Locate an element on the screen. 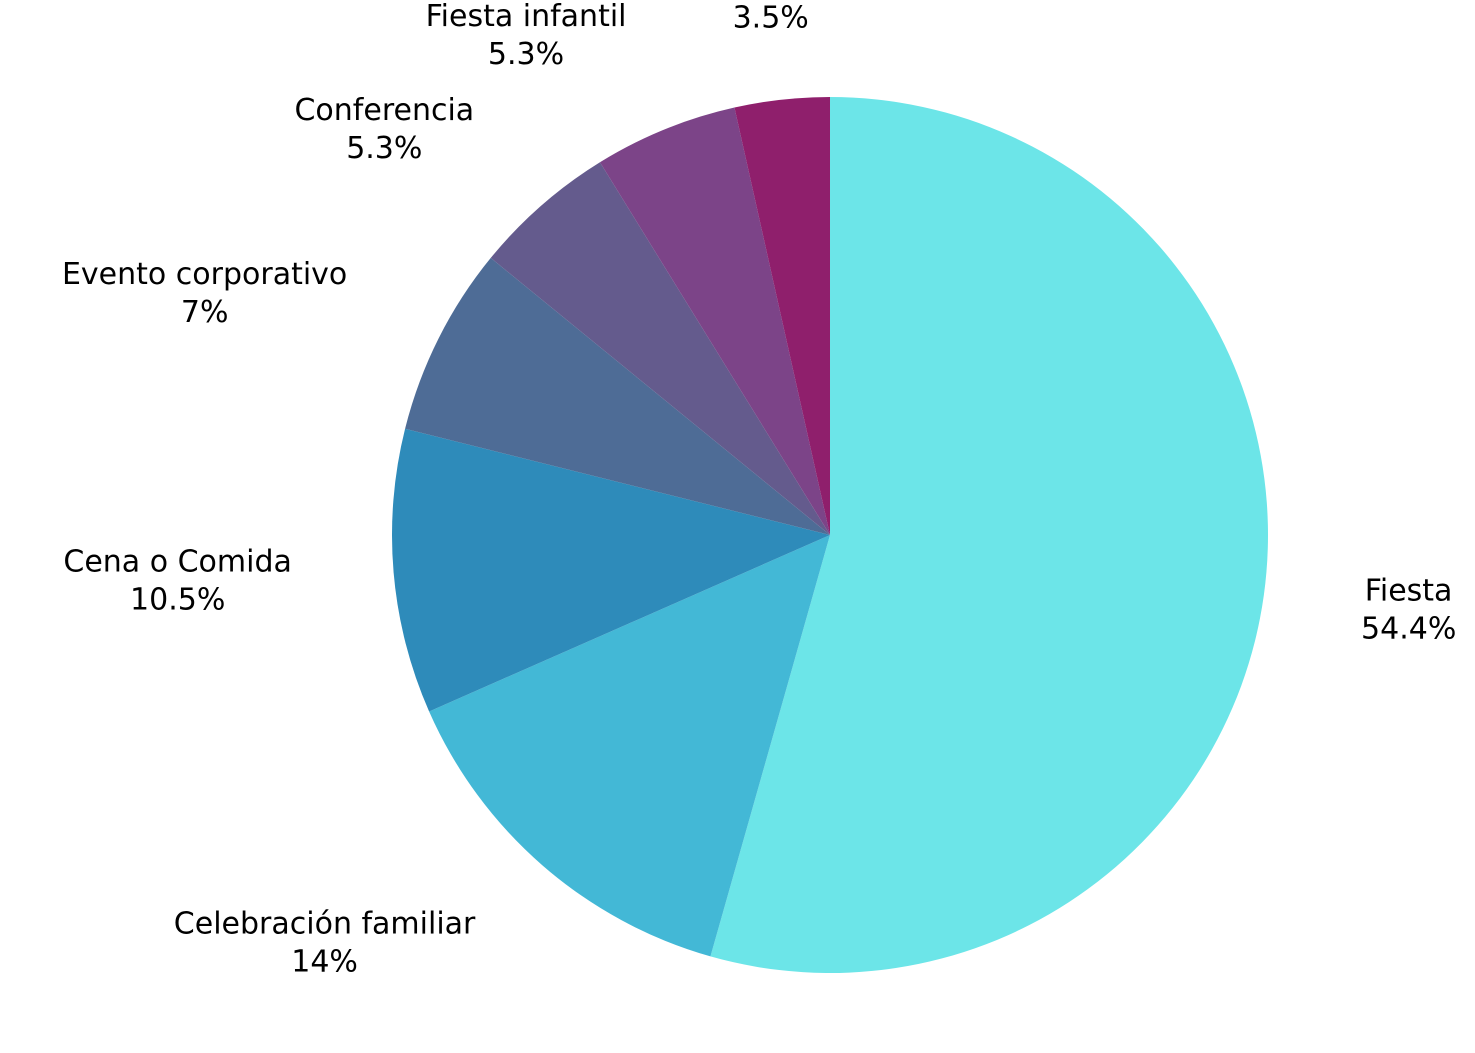  slice-name-label: Fiesta infantil is located at coordinates (526, 17).